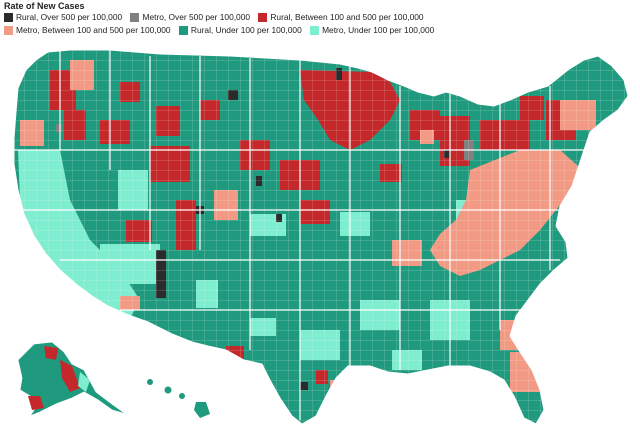  I want to click on legend-item-rural-100-500: Rural, Between 100 and 500 per 100,000, so click(341, 17).